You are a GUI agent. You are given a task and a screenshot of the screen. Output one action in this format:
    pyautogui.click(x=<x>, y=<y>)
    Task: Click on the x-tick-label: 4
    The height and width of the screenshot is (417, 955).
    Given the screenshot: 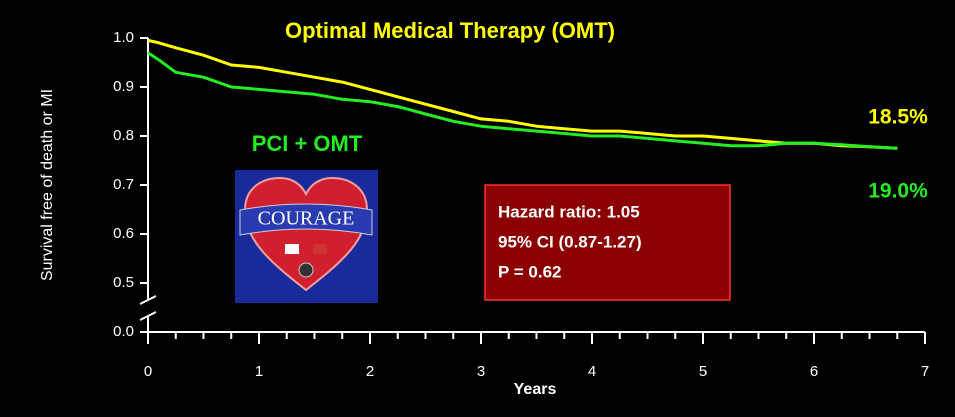 What is the action you would take?
    pyautogui.click(x=592, y=371)
    